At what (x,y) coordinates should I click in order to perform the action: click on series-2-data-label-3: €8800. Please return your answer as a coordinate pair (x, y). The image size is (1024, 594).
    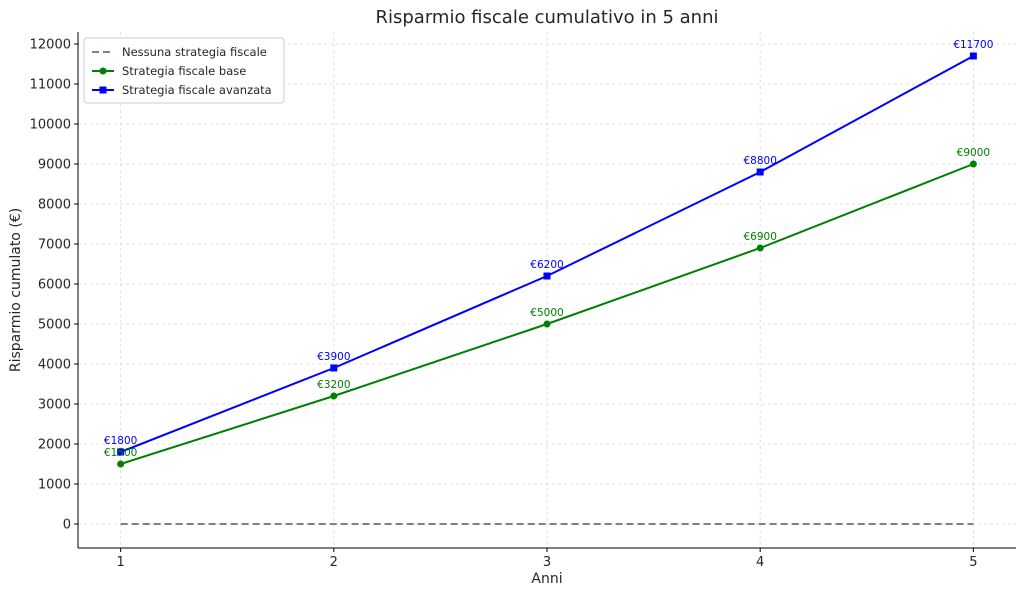
    Looking at the image, I should click on (759, 161).